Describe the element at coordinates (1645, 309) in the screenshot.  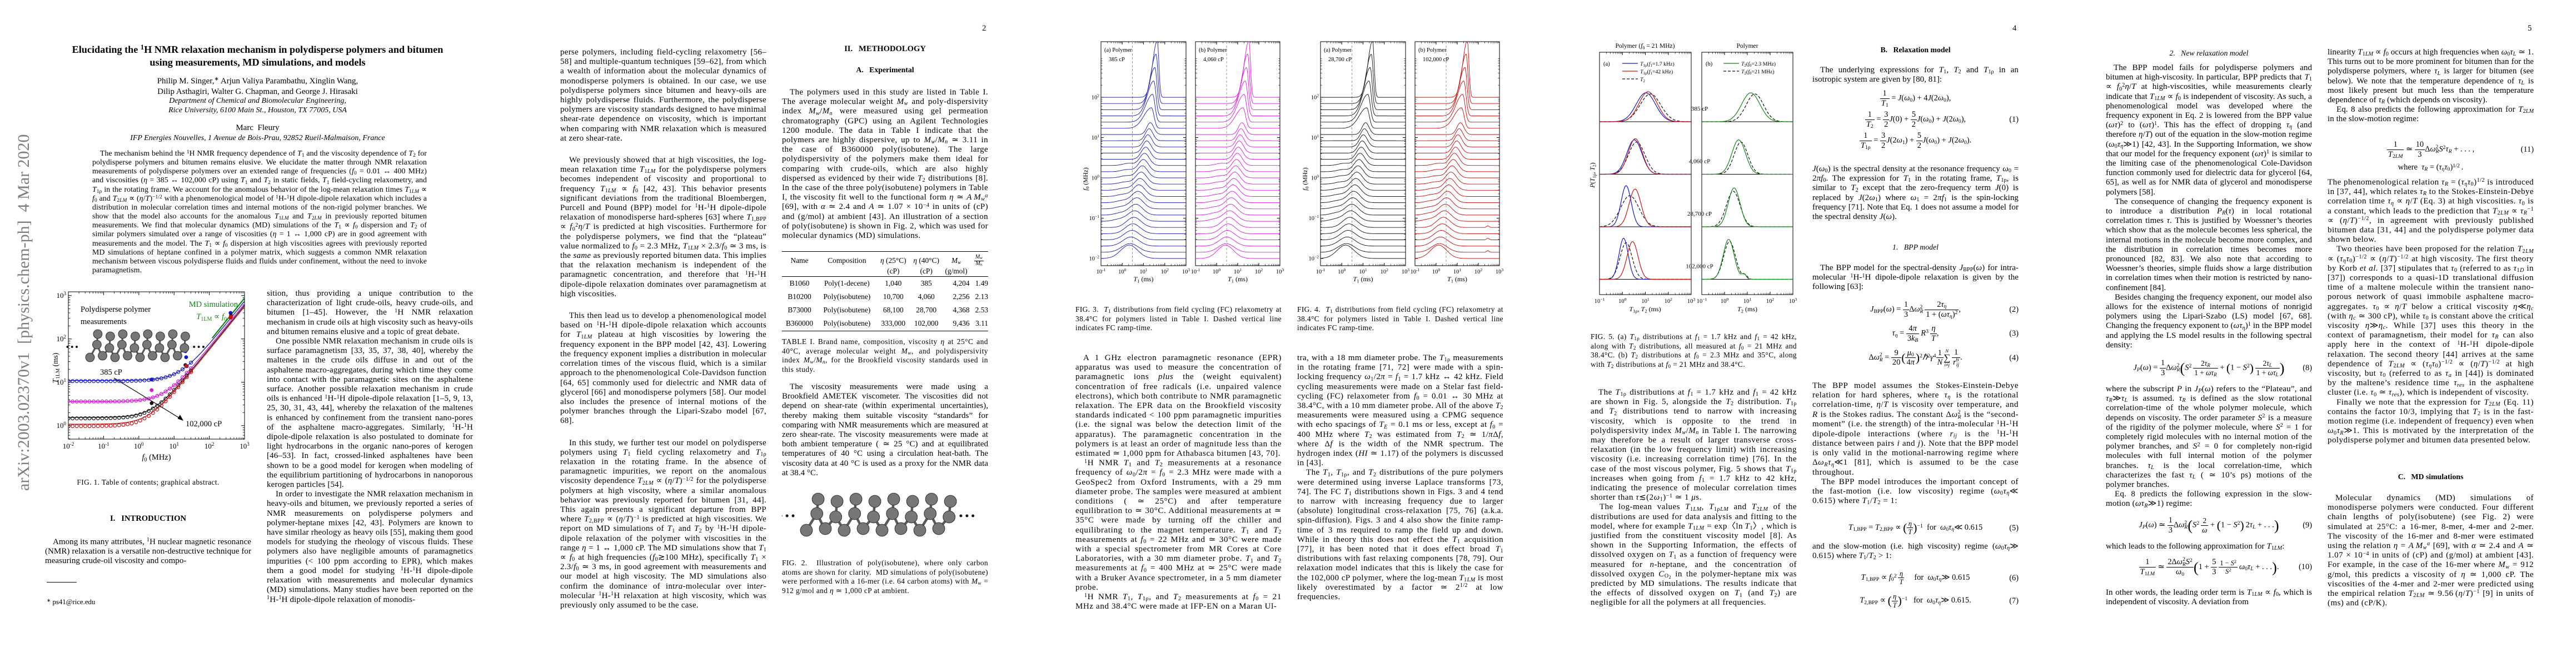
I see `svg-text: T1ρ, T2 (ms)` at that location.